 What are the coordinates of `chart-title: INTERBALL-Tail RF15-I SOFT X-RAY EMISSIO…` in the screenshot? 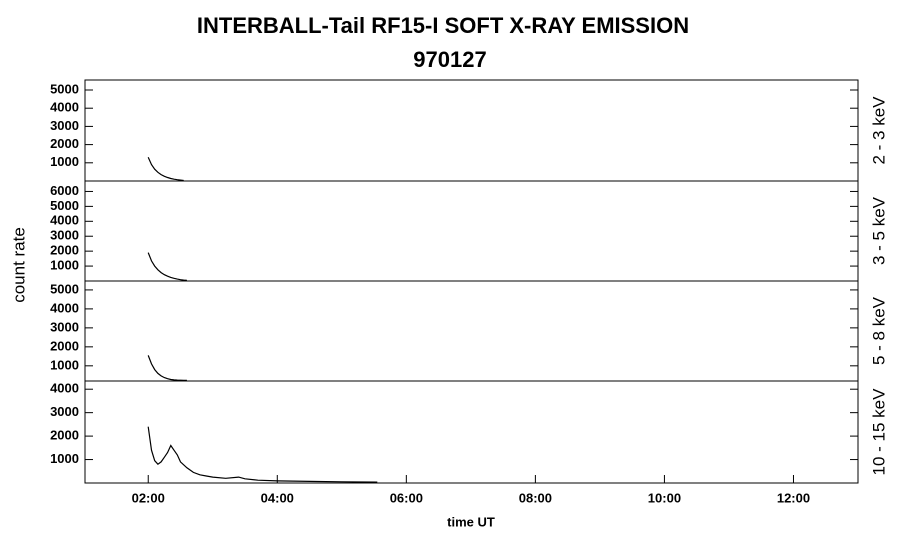 It's located at (443, 25).